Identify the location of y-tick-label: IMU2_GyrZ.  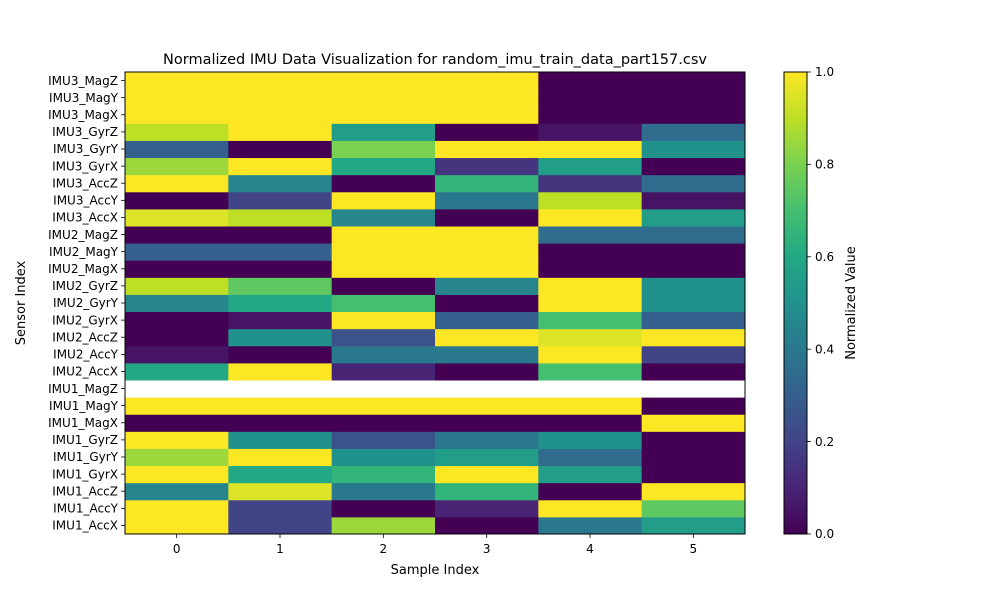
(85, 286).